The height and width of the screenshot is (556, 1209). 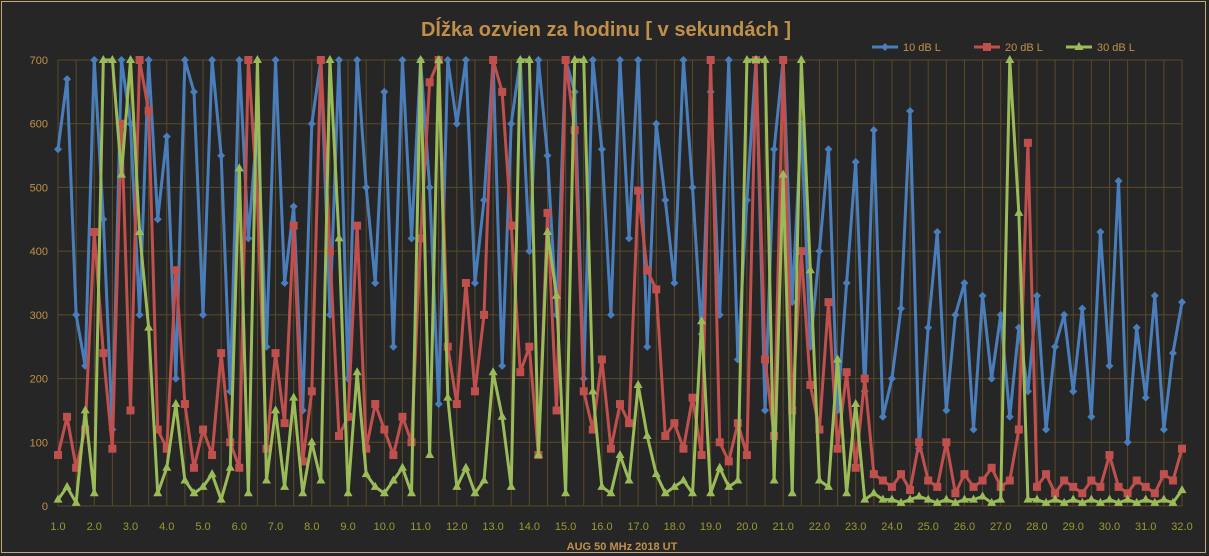 I want to click on x-tick-label: 29.0, so click(x=1073, y=527).